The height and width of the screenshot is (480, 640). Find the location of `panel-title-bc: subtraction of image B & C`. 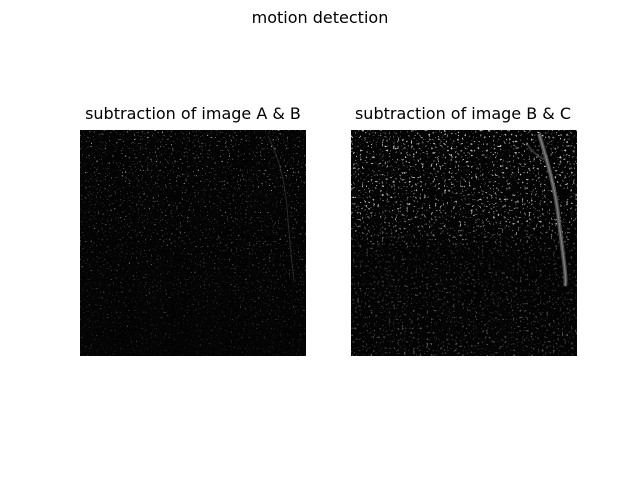

panel-title-bc: subtraction of image B & C is located at coordinates (463, 113).